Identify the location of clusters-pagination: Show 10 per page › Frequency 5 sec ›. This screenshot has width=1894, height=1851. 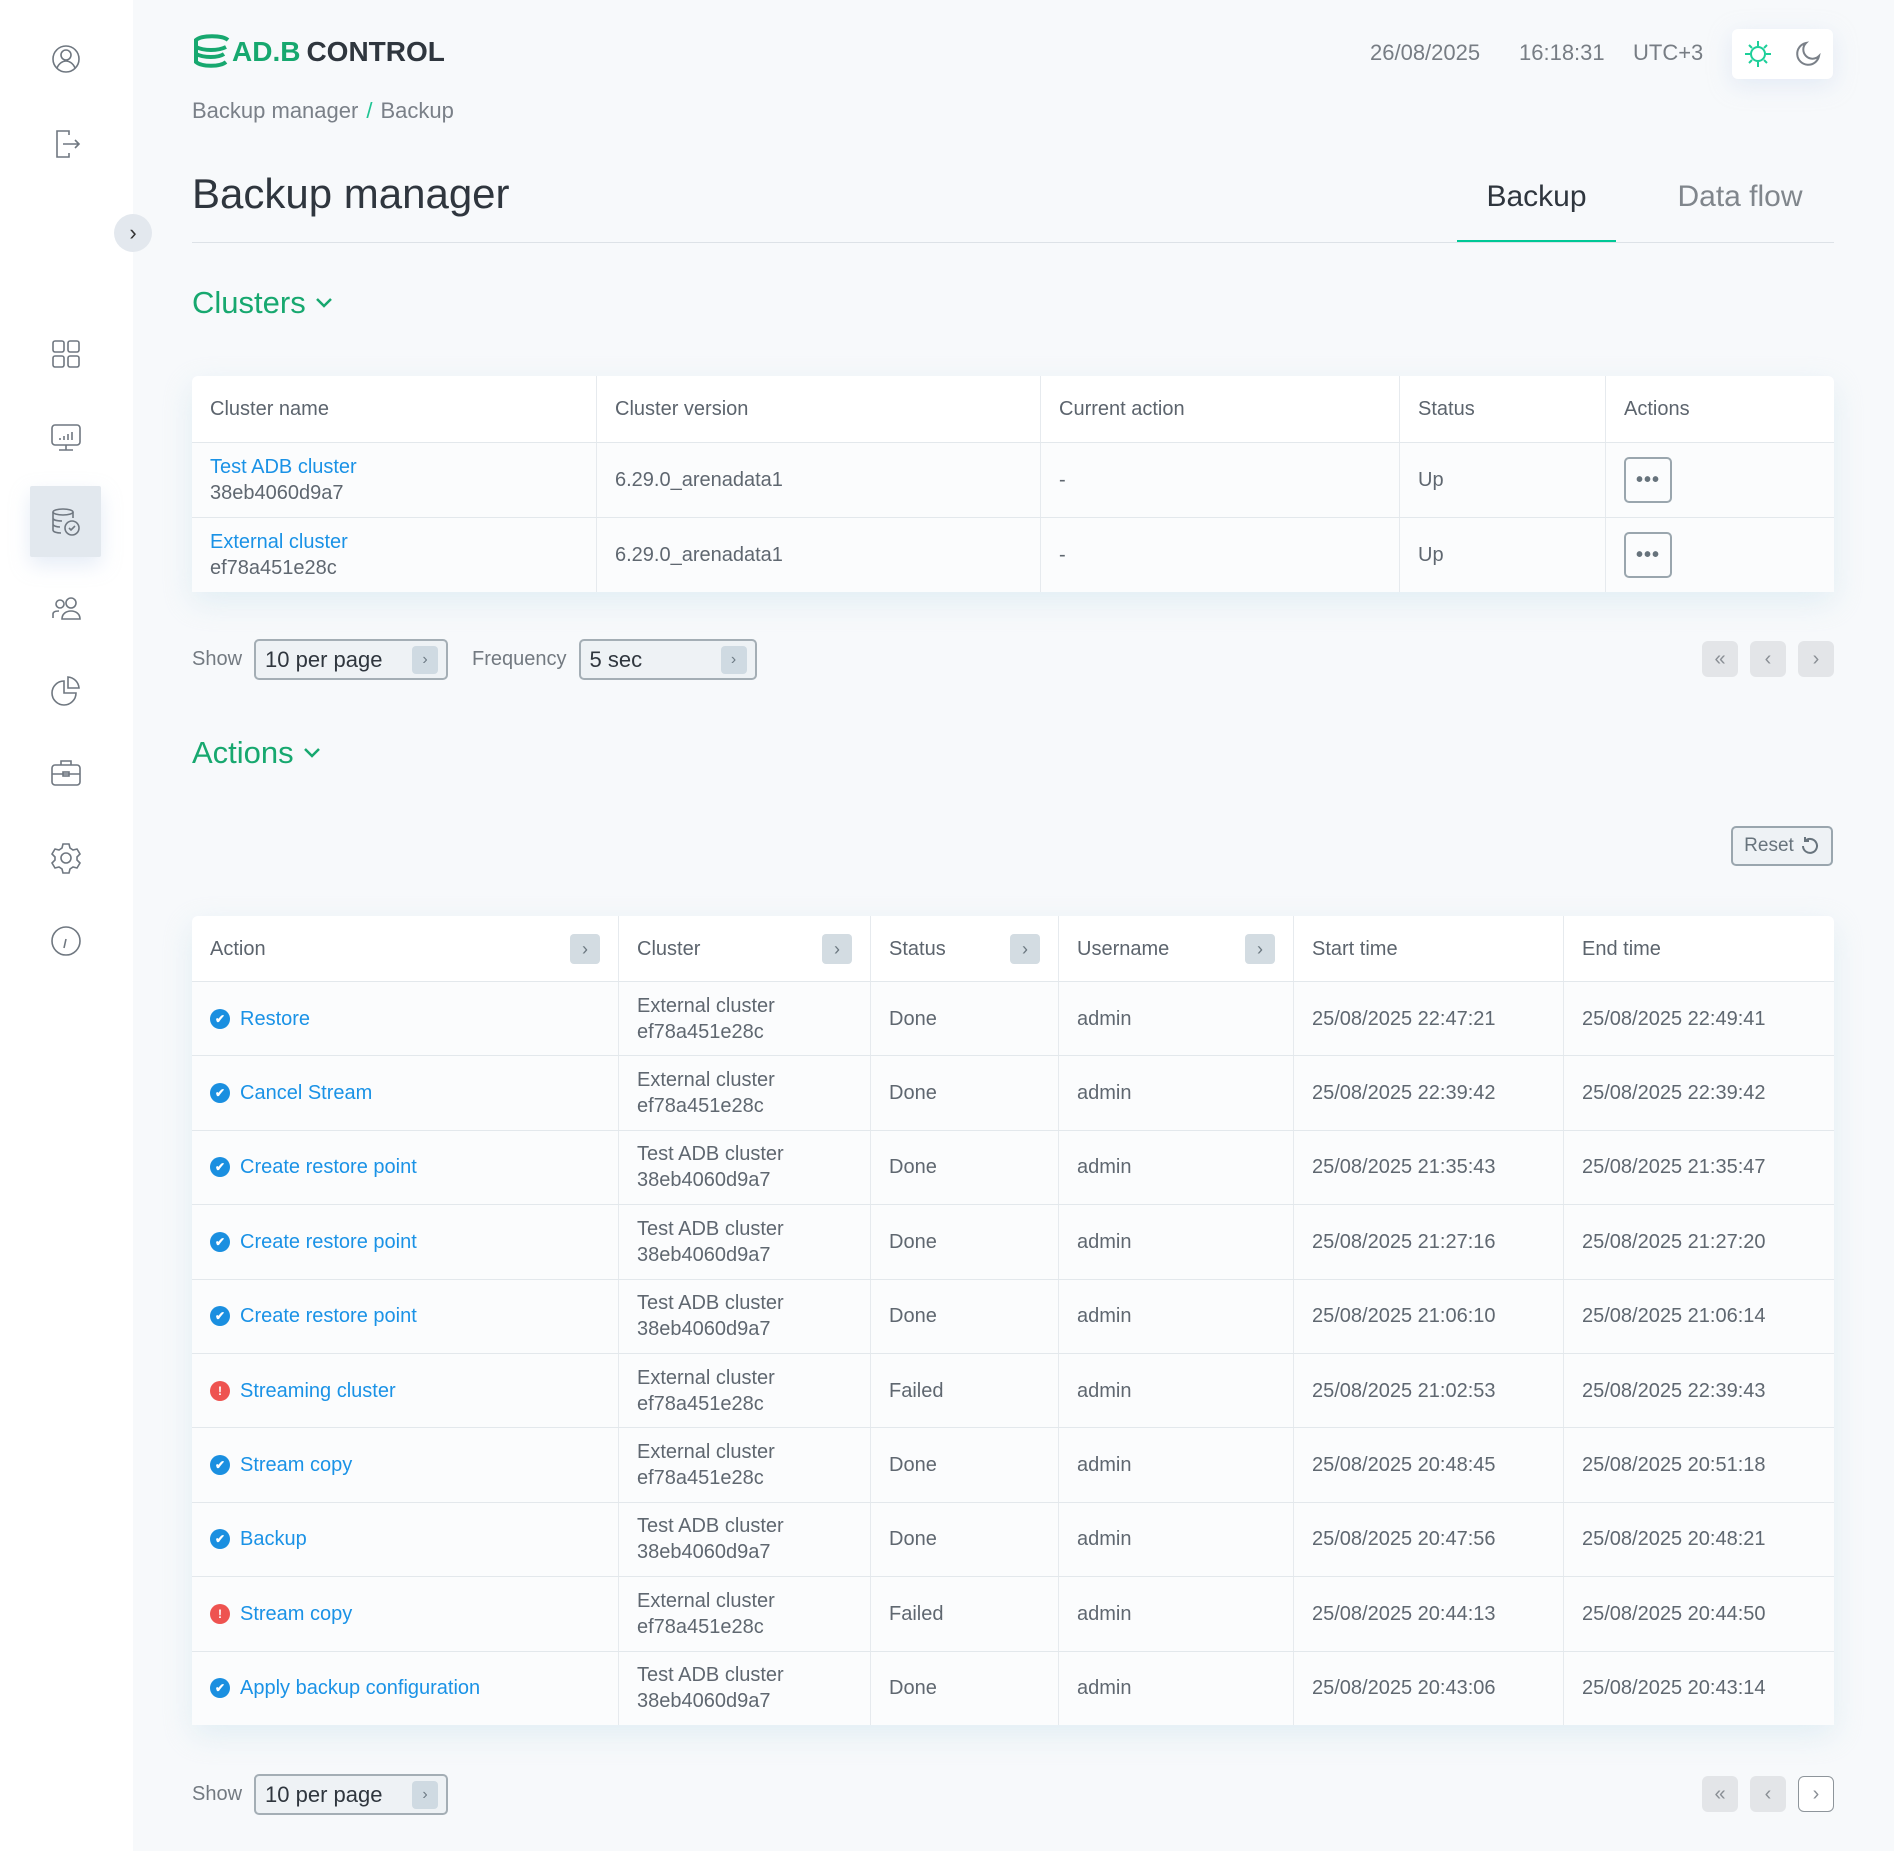
(474, 659).